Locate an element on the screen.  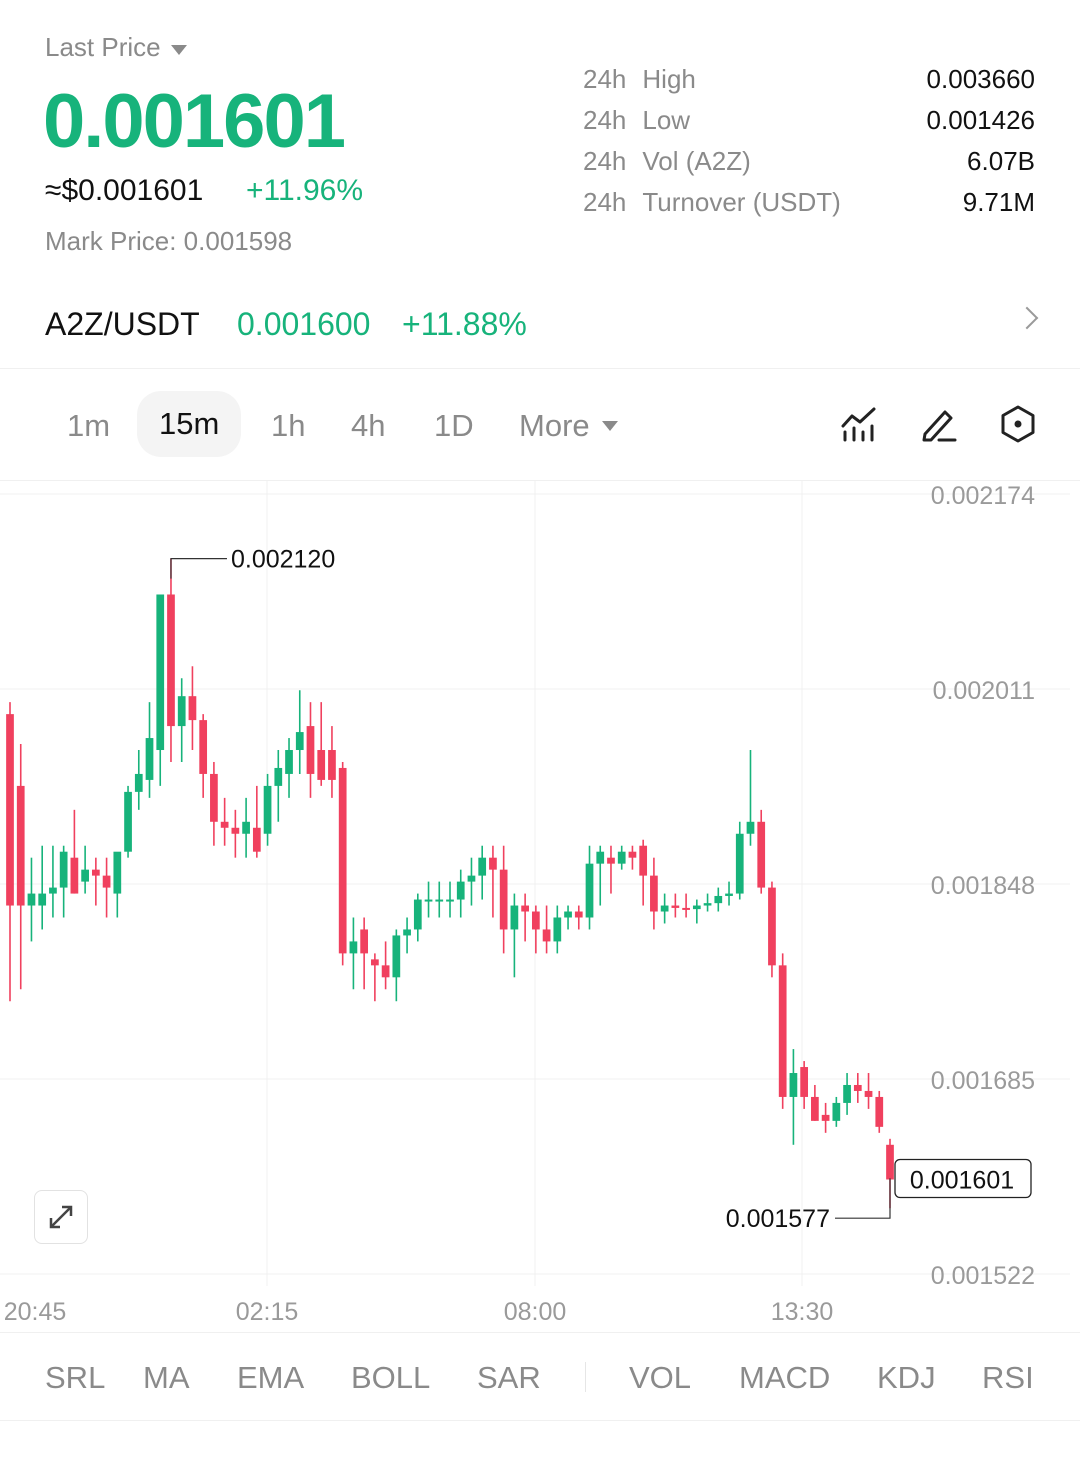
pair-price: 0.001600 is located at coordinates (304, 324).